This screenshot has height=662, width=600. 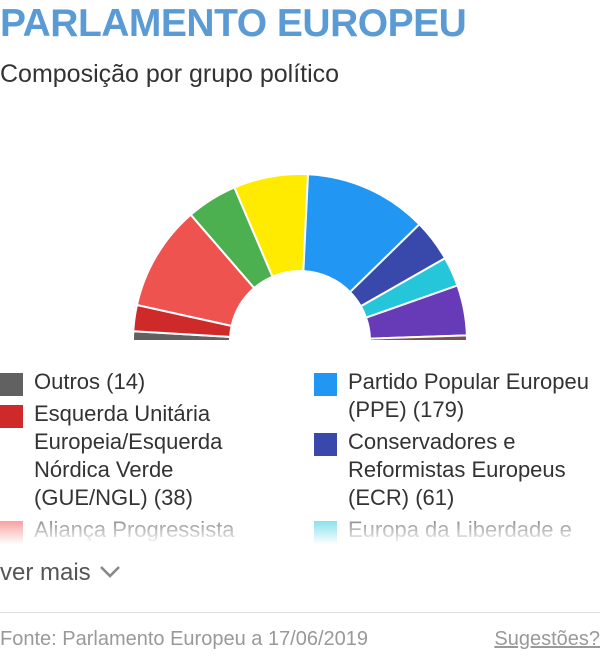 What do you see at coordinates (233, 23) in the screenshot?
I see `chart-title: PARLAMENTO EUROPEU` at bounding box center [233, 23].